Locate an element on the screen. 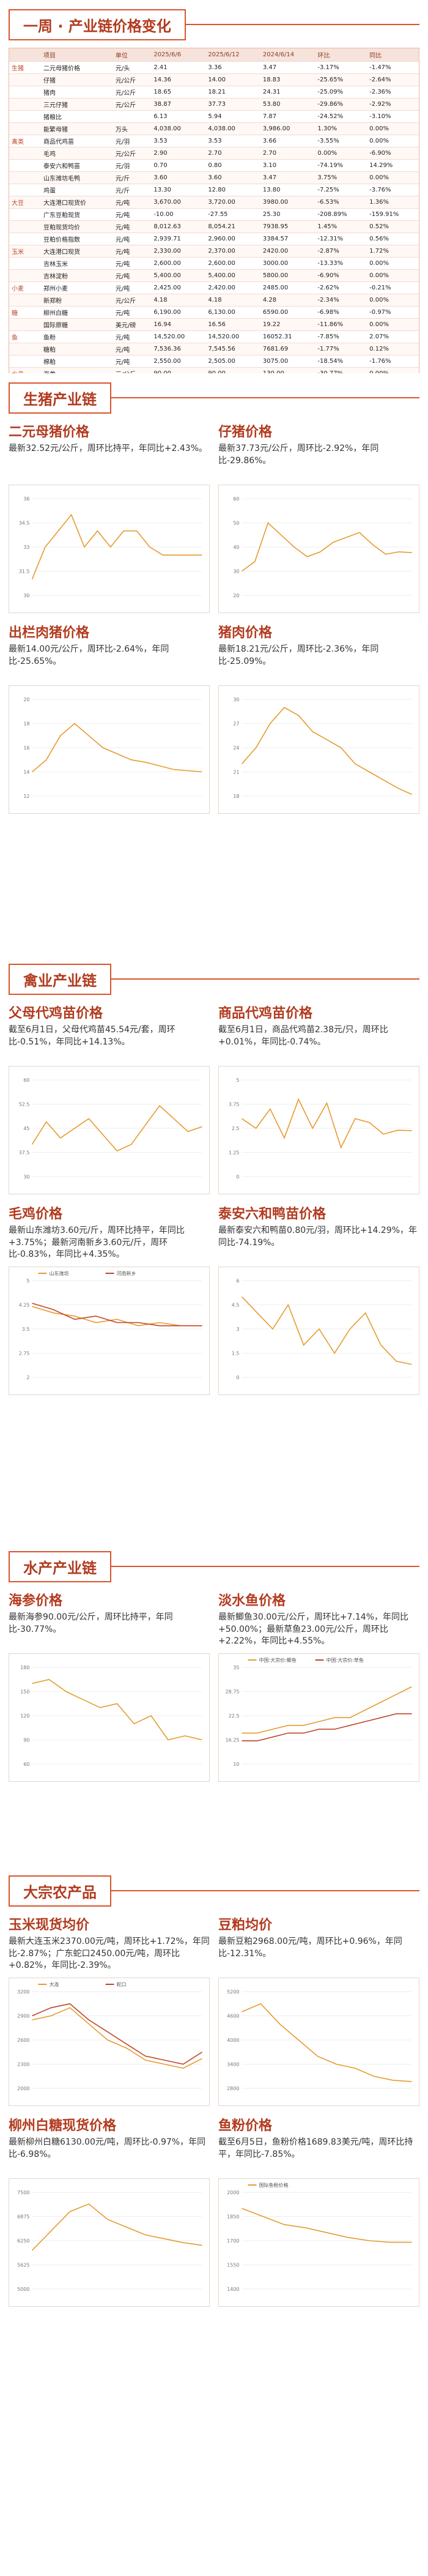  chart-sow: 30 31.5 33 34.5 36 is located at coordinates (110, 549).